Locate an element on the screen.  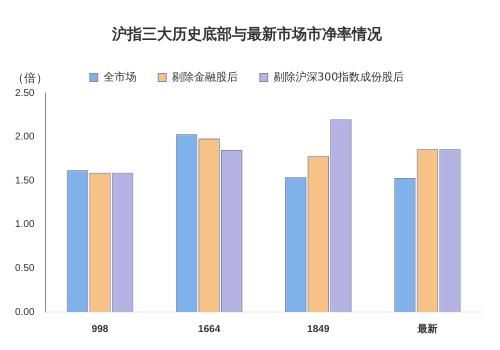
x-tick-label: 998 is located at coordinates (100, 329).